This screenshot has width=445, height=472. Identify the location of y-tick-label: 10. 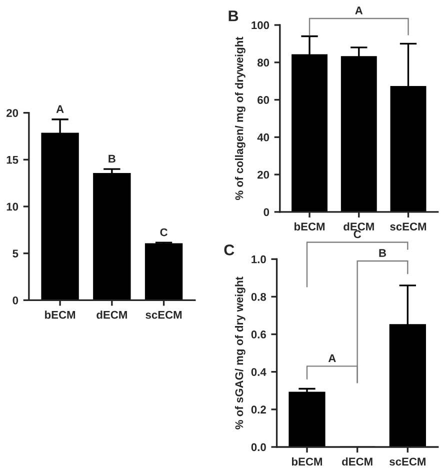
(12, 206).